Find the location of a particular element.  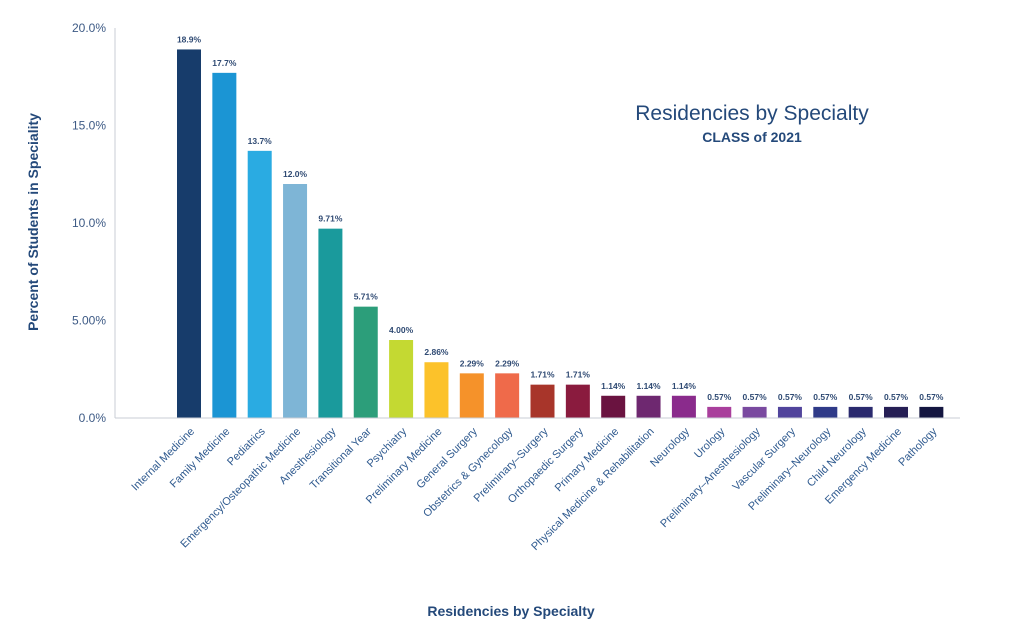

bar-value-label: 17.7% is located at coordinates (224, 63).